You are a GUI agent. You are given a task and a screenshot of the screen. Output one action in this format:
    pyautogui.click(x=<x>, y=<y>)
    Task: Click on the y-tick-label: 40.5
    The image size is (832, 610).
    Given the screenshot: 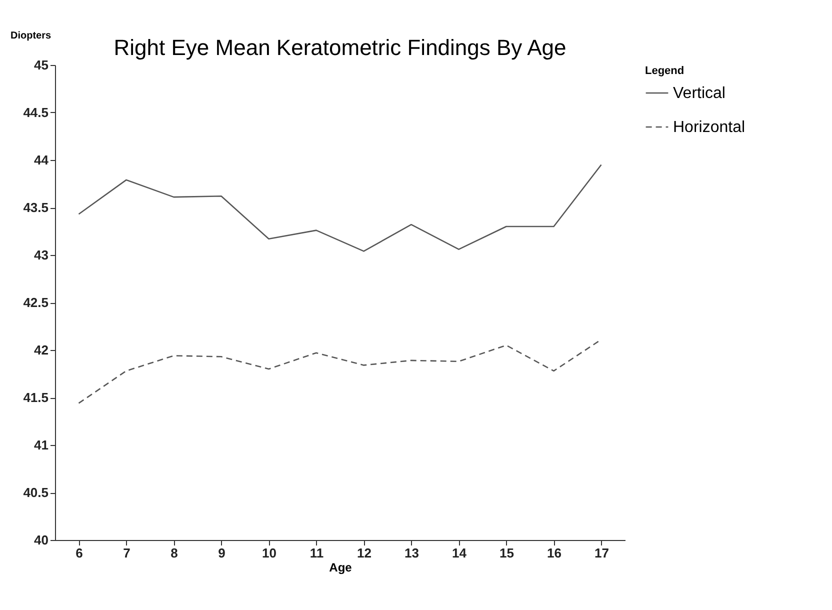 What is the action you would take?
    pyautogui.click(x=35, y=492)
    